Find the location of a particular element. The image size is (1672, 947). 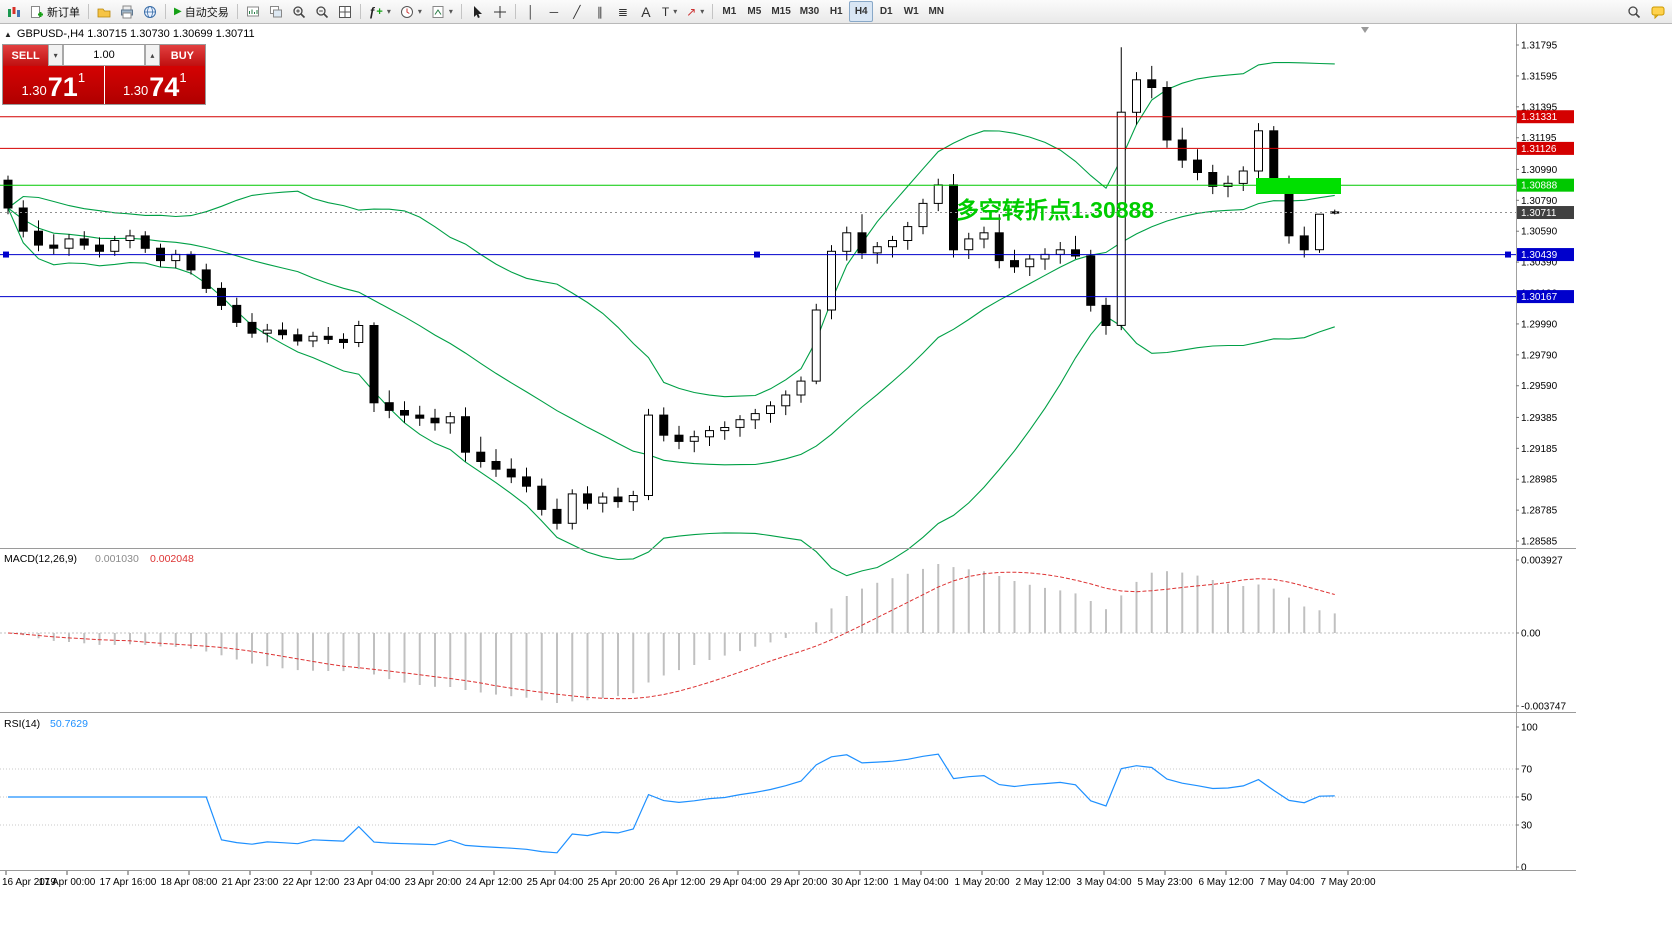

time-axis-label: 18 Apr 08:00 is located at coordinates (189, 882).